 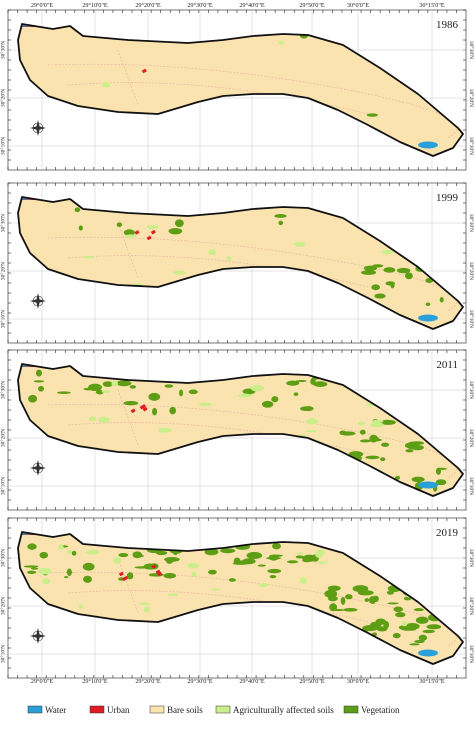 I want to click on longitude-label-top: 29°50'0"E, so click(x=312, y=5).